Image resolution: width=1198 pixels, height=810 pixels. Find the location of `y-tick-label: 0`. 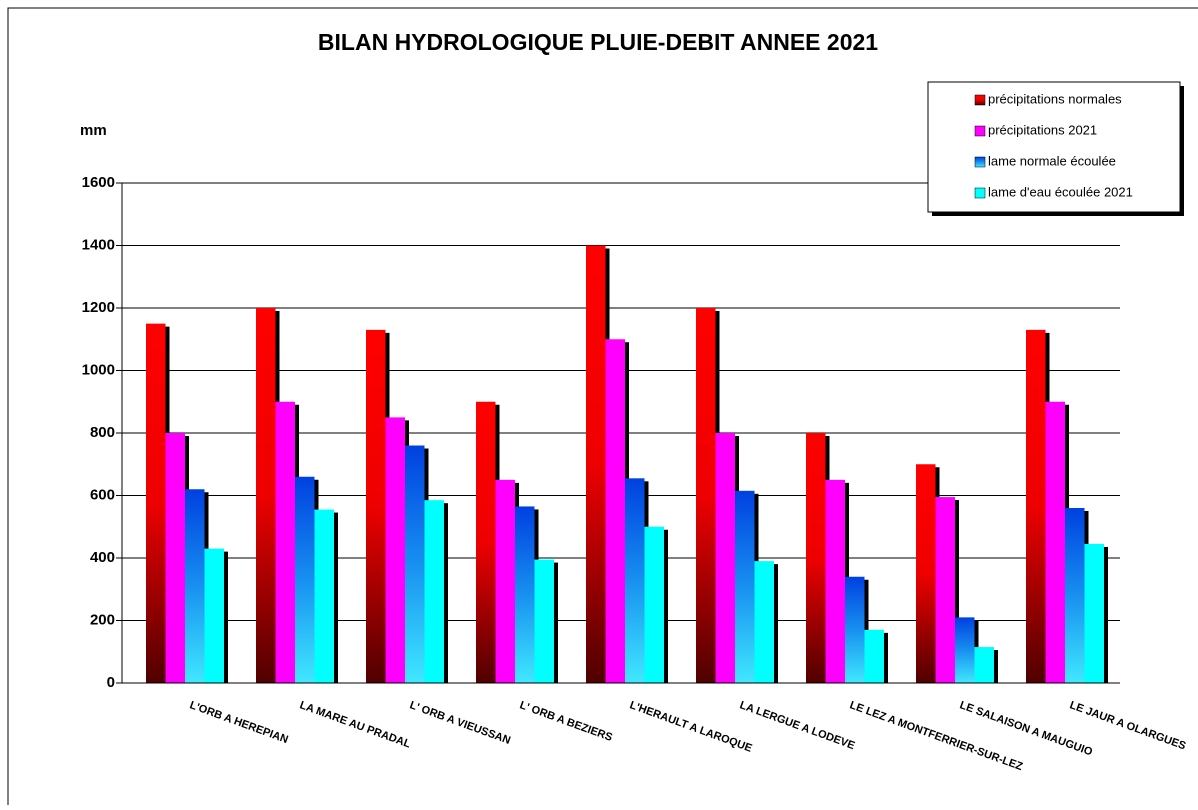

y-tick-label: 0 is located at coordinates (111, 682).